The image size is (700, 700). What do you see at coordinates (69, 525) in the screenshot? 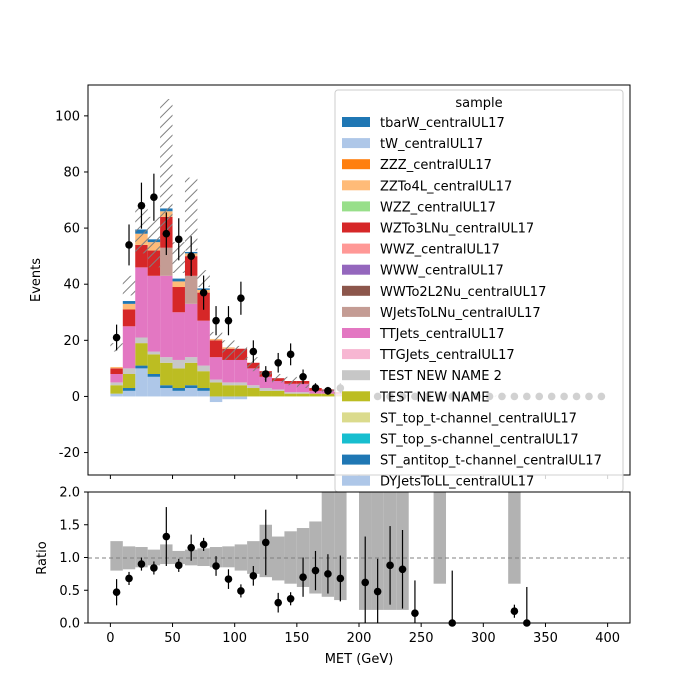
I see `ratio-y-tick-label: 1.5` at bounding box center [69, 525].